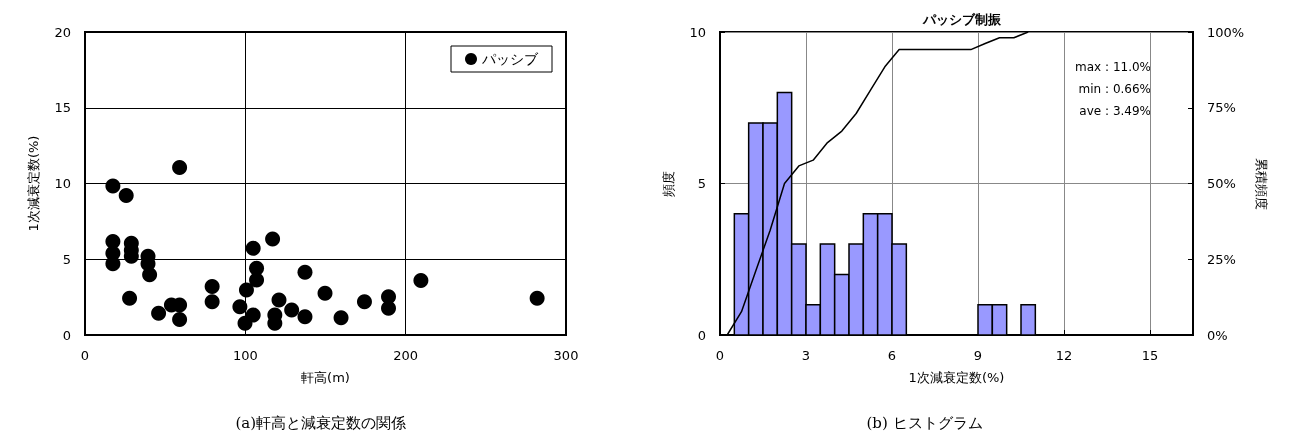 This screenshot has width=1295, height=441. I want to click on annotation: ave : 3.49%, so click(1115, 111).